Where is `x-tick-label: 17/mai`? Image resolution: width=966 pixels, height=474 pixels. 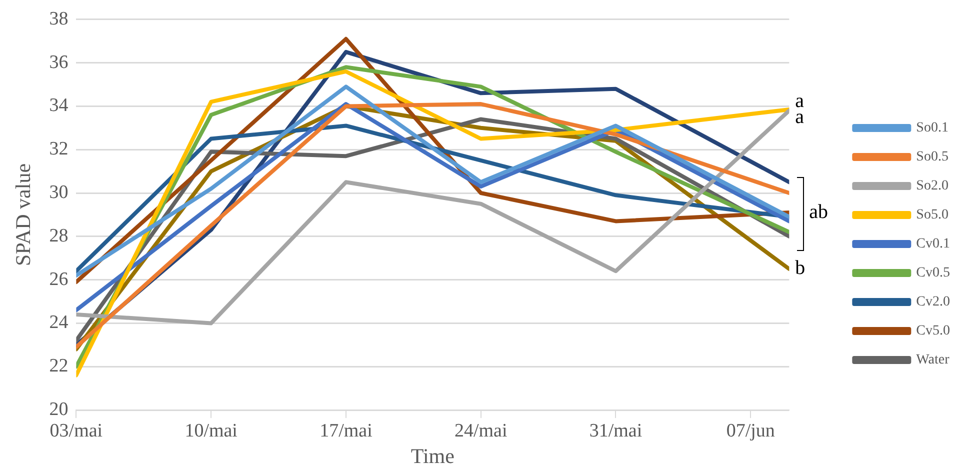
x-tick-label: 17/mai is located at coordinates (346, 431).